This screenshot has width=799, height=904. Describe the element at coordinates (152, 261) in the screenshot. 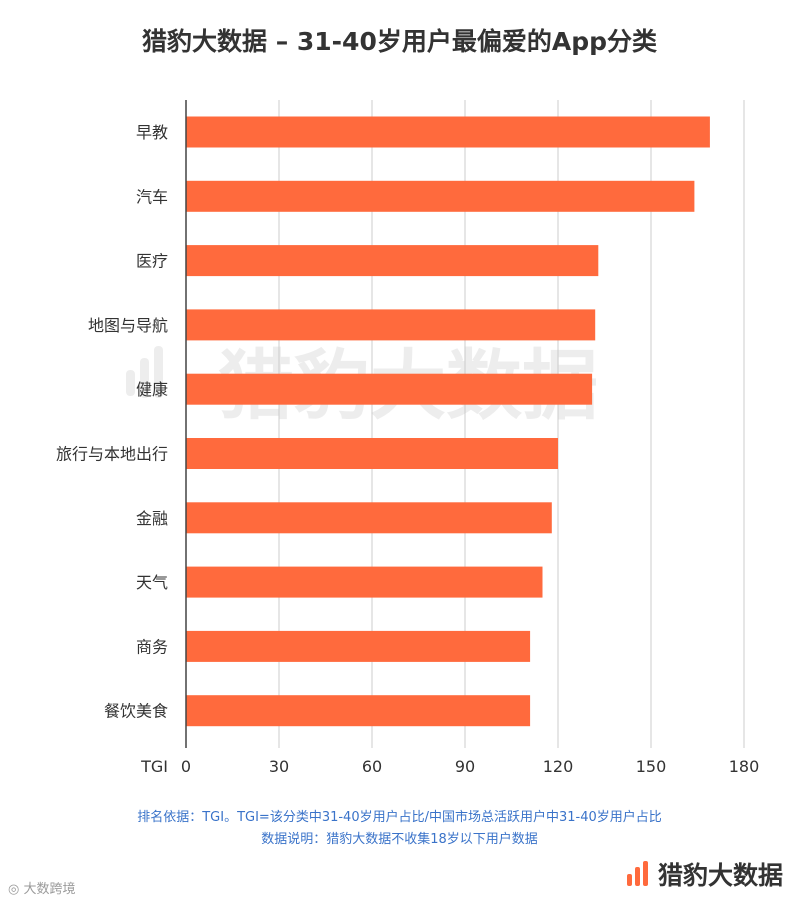

I see `category-label-3: 医疗` at that location.